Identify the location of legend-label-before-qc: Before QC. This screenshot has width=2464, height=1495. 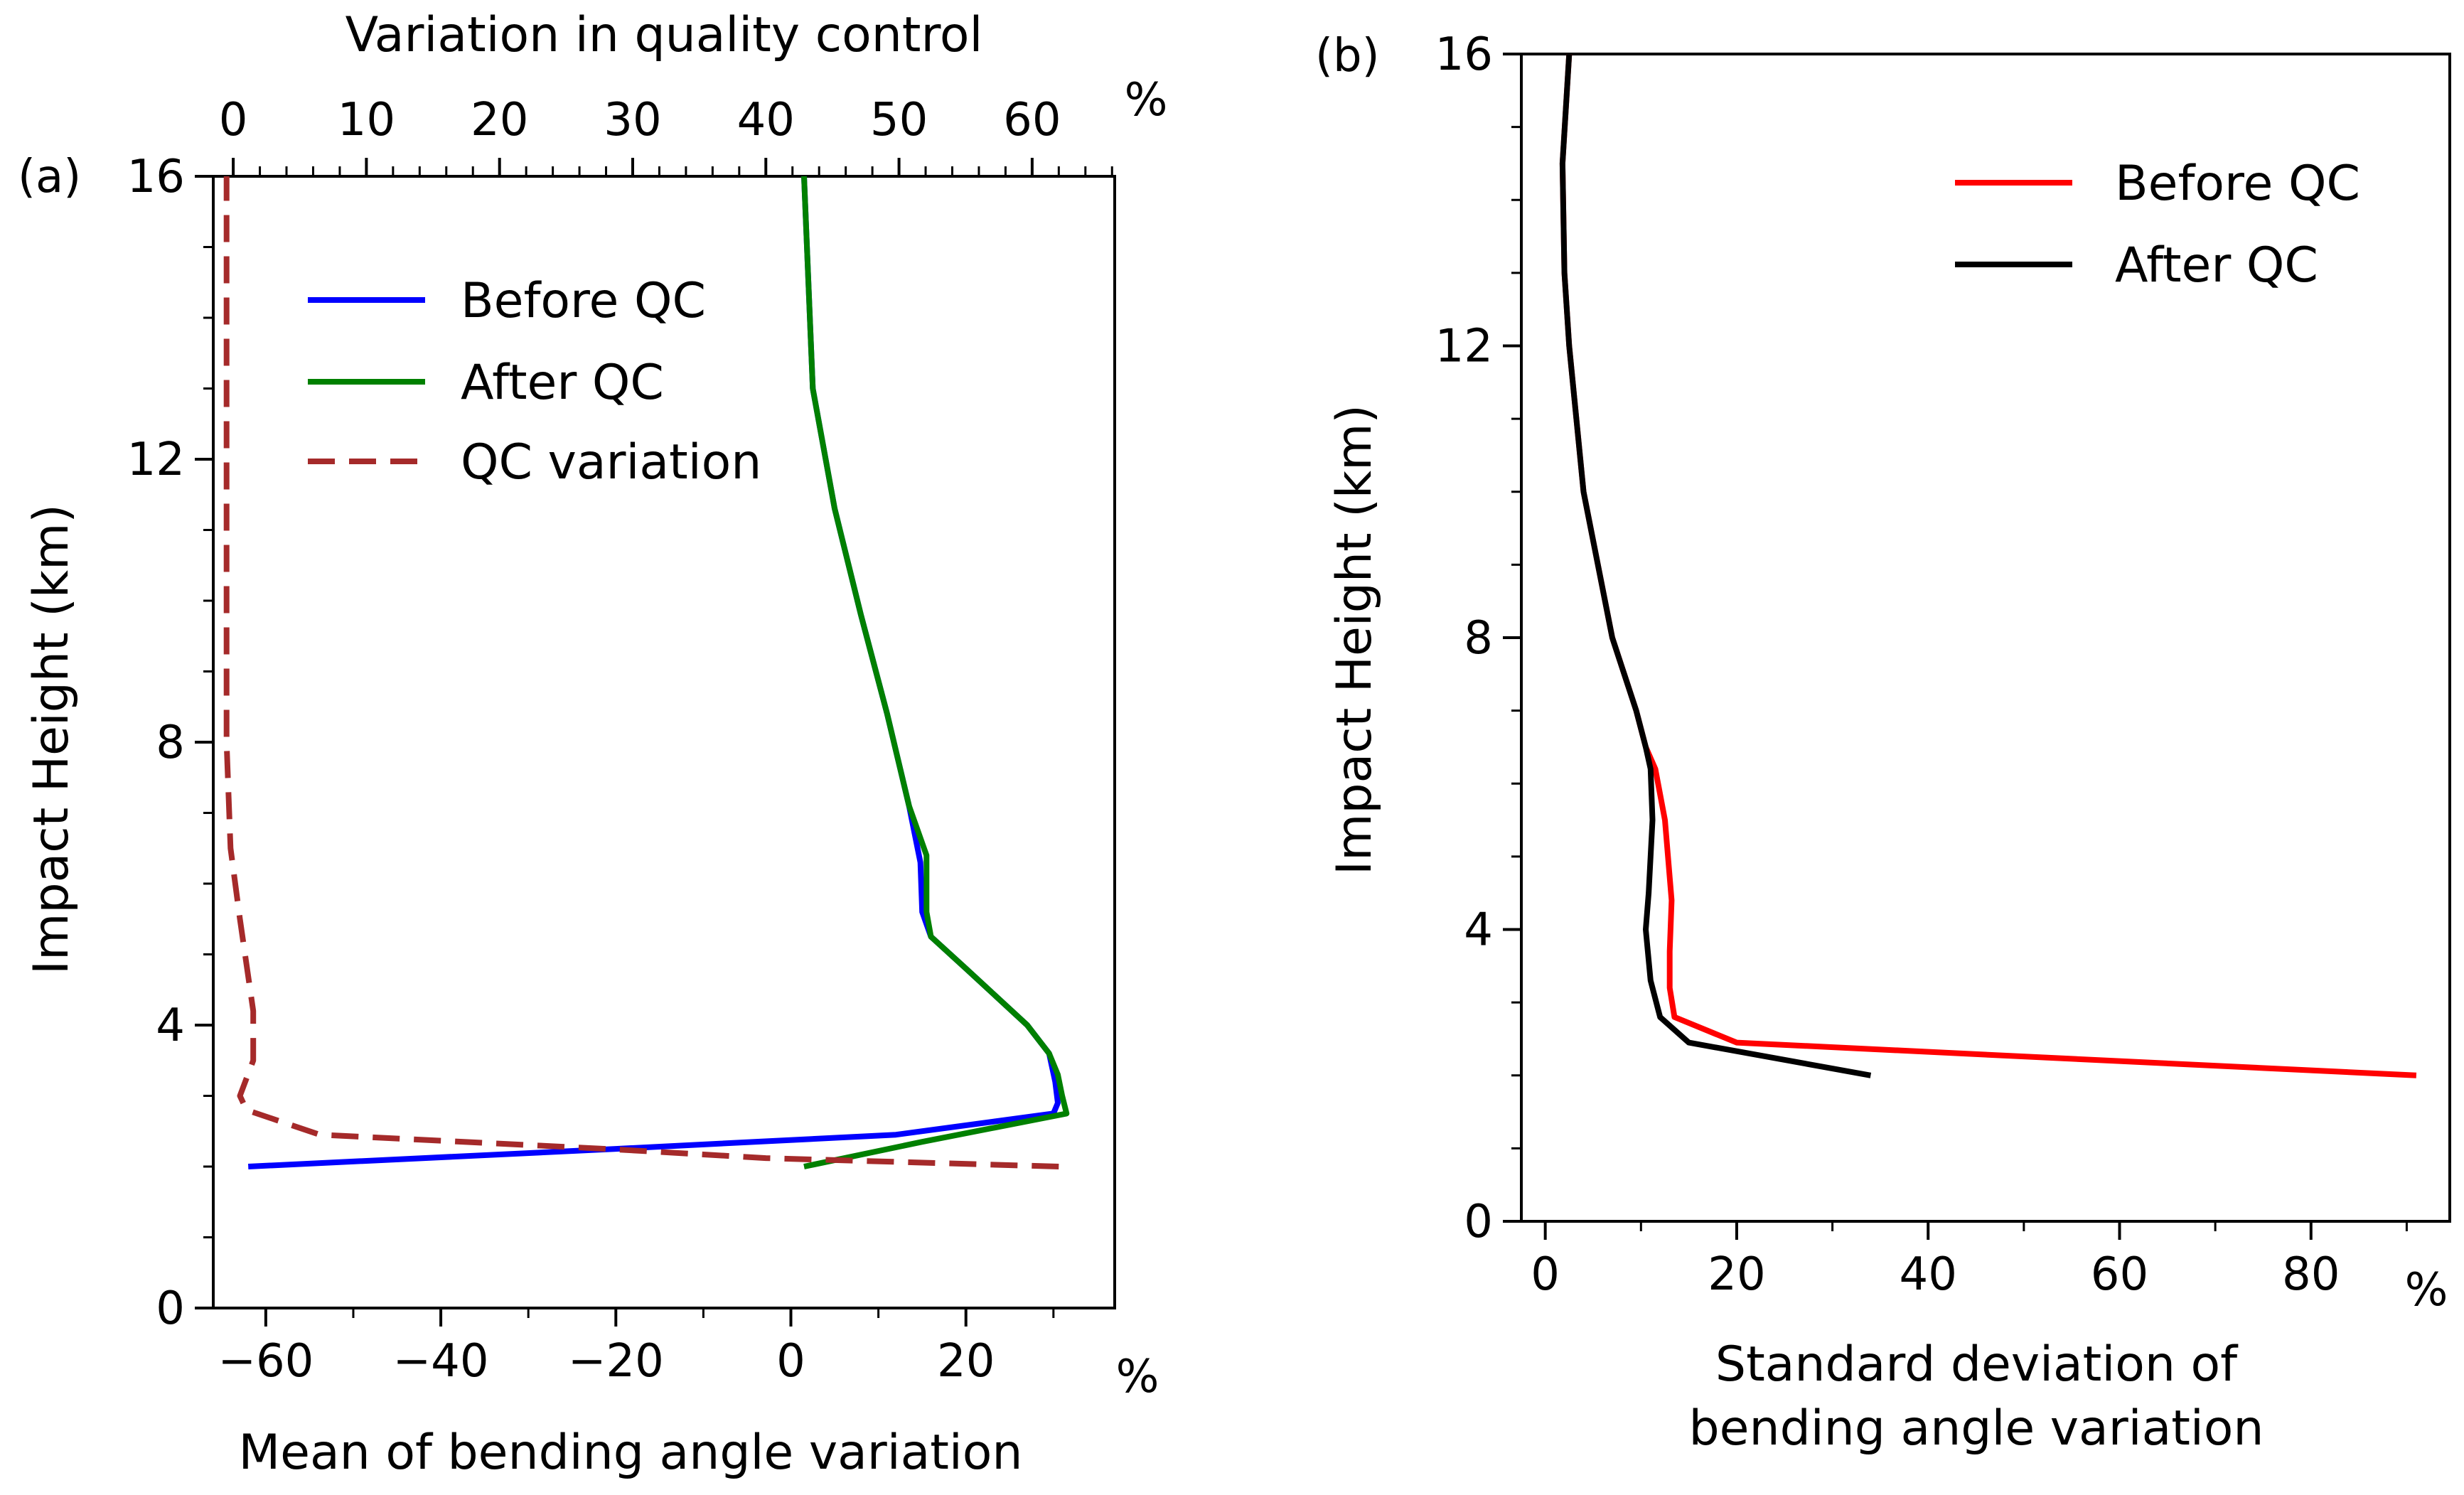
(583, 301).